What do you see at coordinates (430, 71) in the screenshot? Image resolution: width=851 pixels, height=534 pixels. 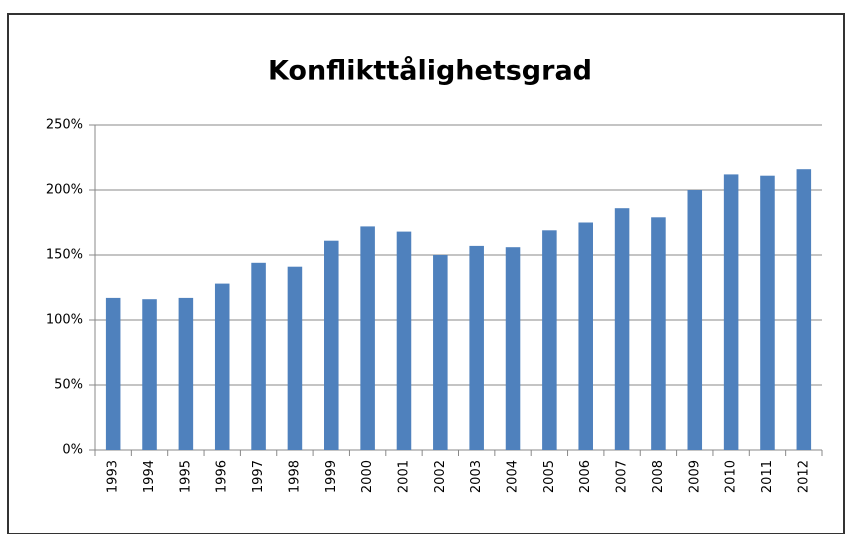 I see `chart-title: Konflikttålighetsgrad` at bounding box center [430, 71].